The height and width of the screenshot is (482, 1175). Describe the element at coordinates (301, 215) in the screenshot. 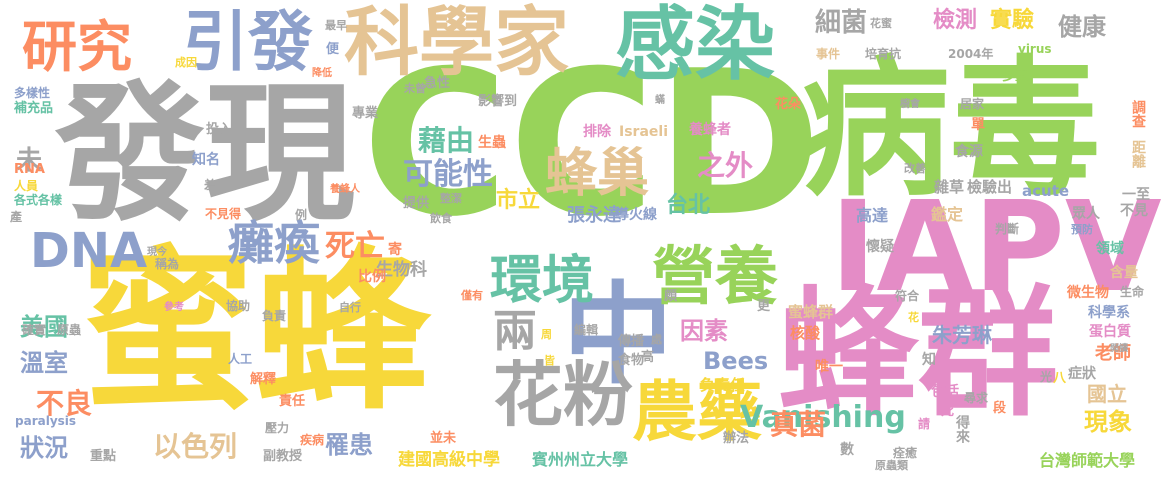

I see `word-cloud-word: 例` at that location.